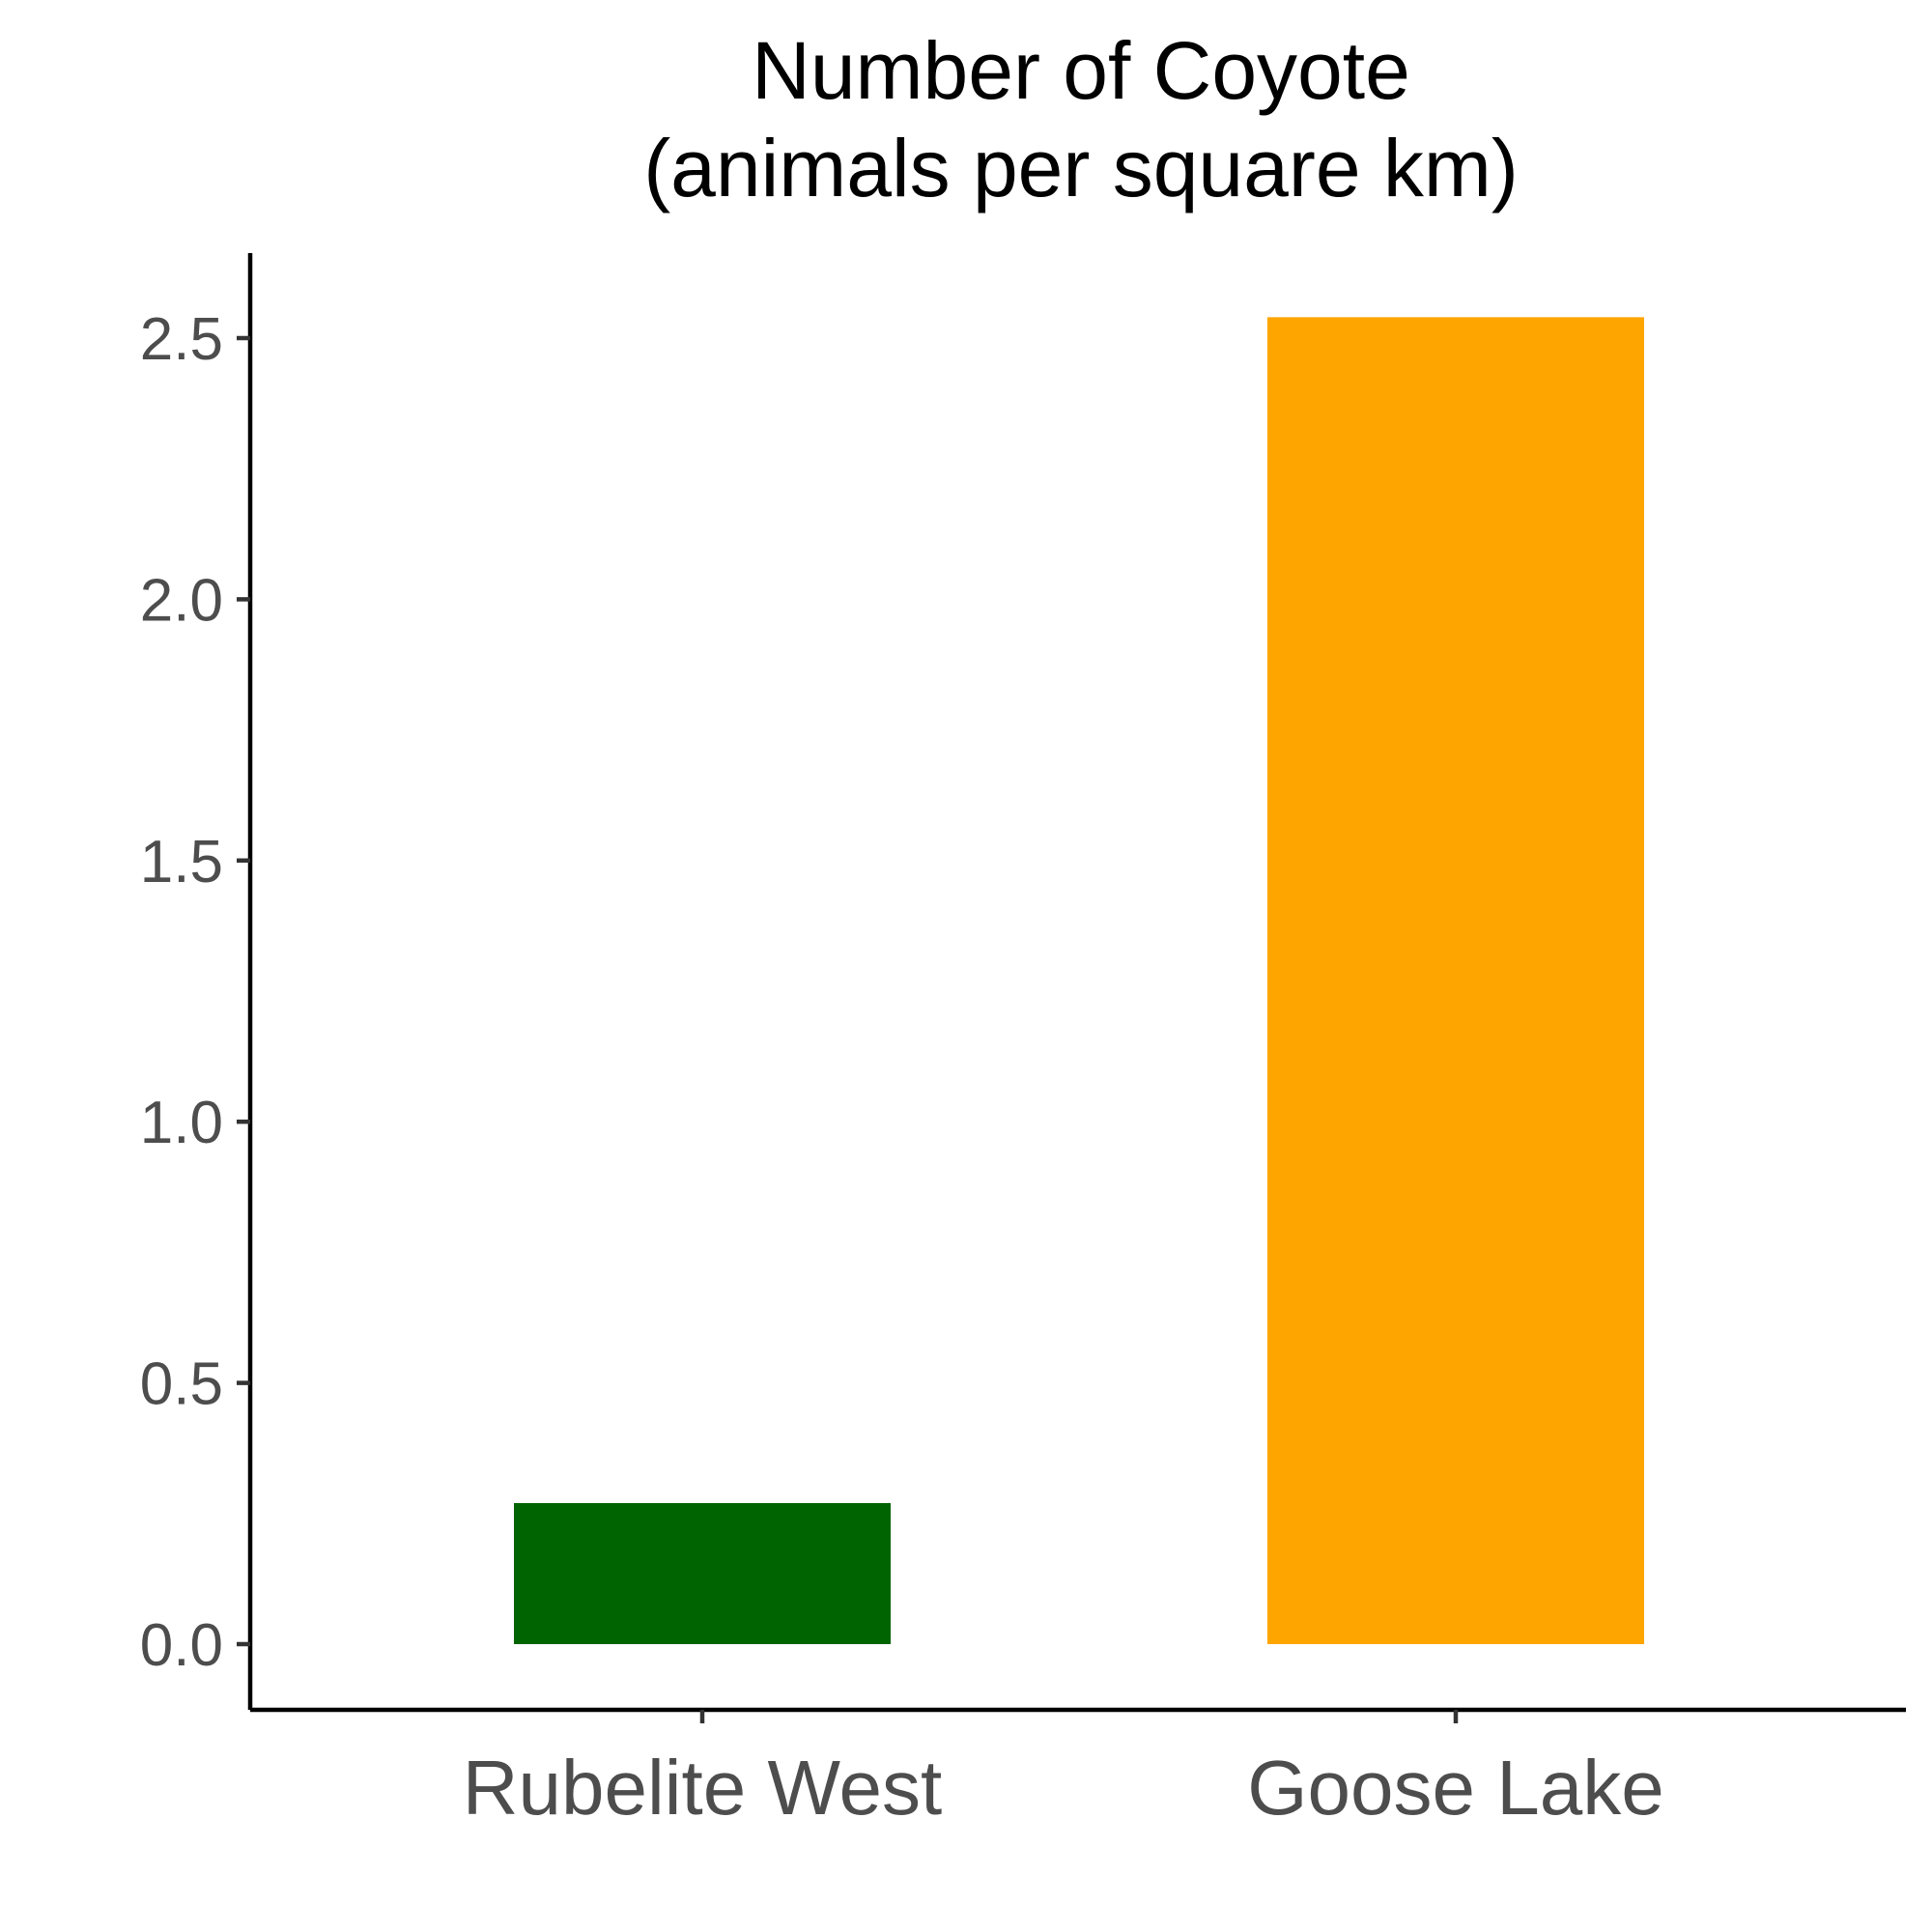 Image resolution: width=1932 pixels, height=1932 pixels. Describe the element at coordinates (181, 600) in the screenshot. I see `y-tick-label: 2.0` at that location.